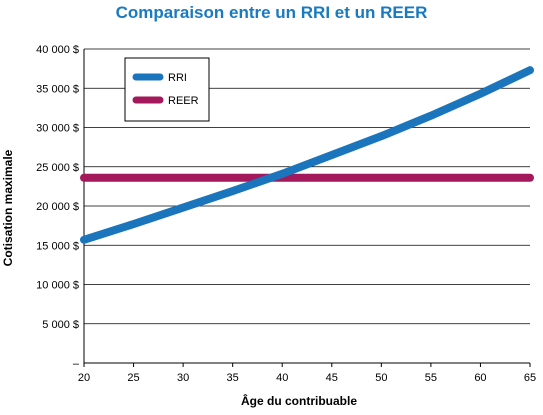 This screenshot has height=415, width=543. I want to click on y-tick-label: 35 000 $, so click(57, 89).